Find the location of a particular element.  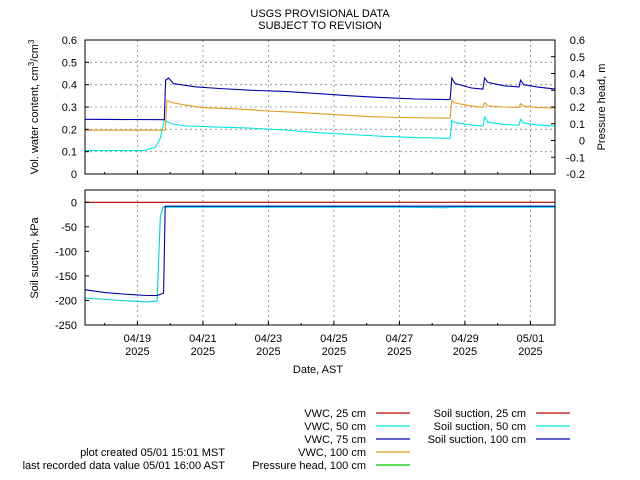

top-y-tick-label: 0.2 is located at coordinates (69, 130).